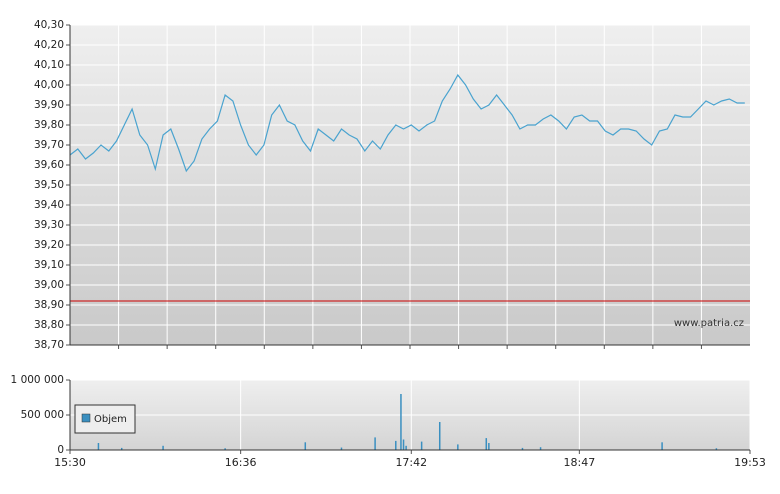 This screenshot has height=494, width=780. I want to click on y-tick-label: 39,00, so click(49, 285).